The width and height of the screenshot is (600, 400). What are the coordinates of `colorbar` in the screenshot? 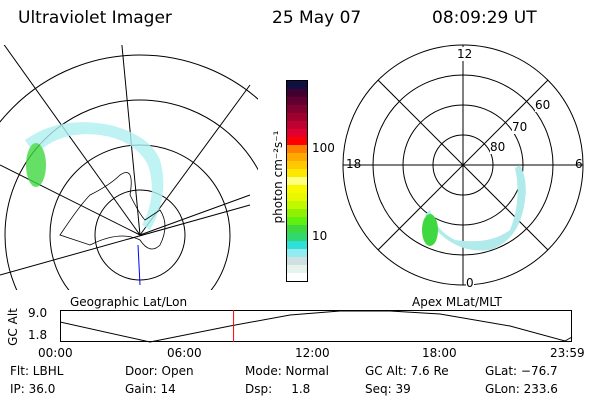 It's located at (297, 181).